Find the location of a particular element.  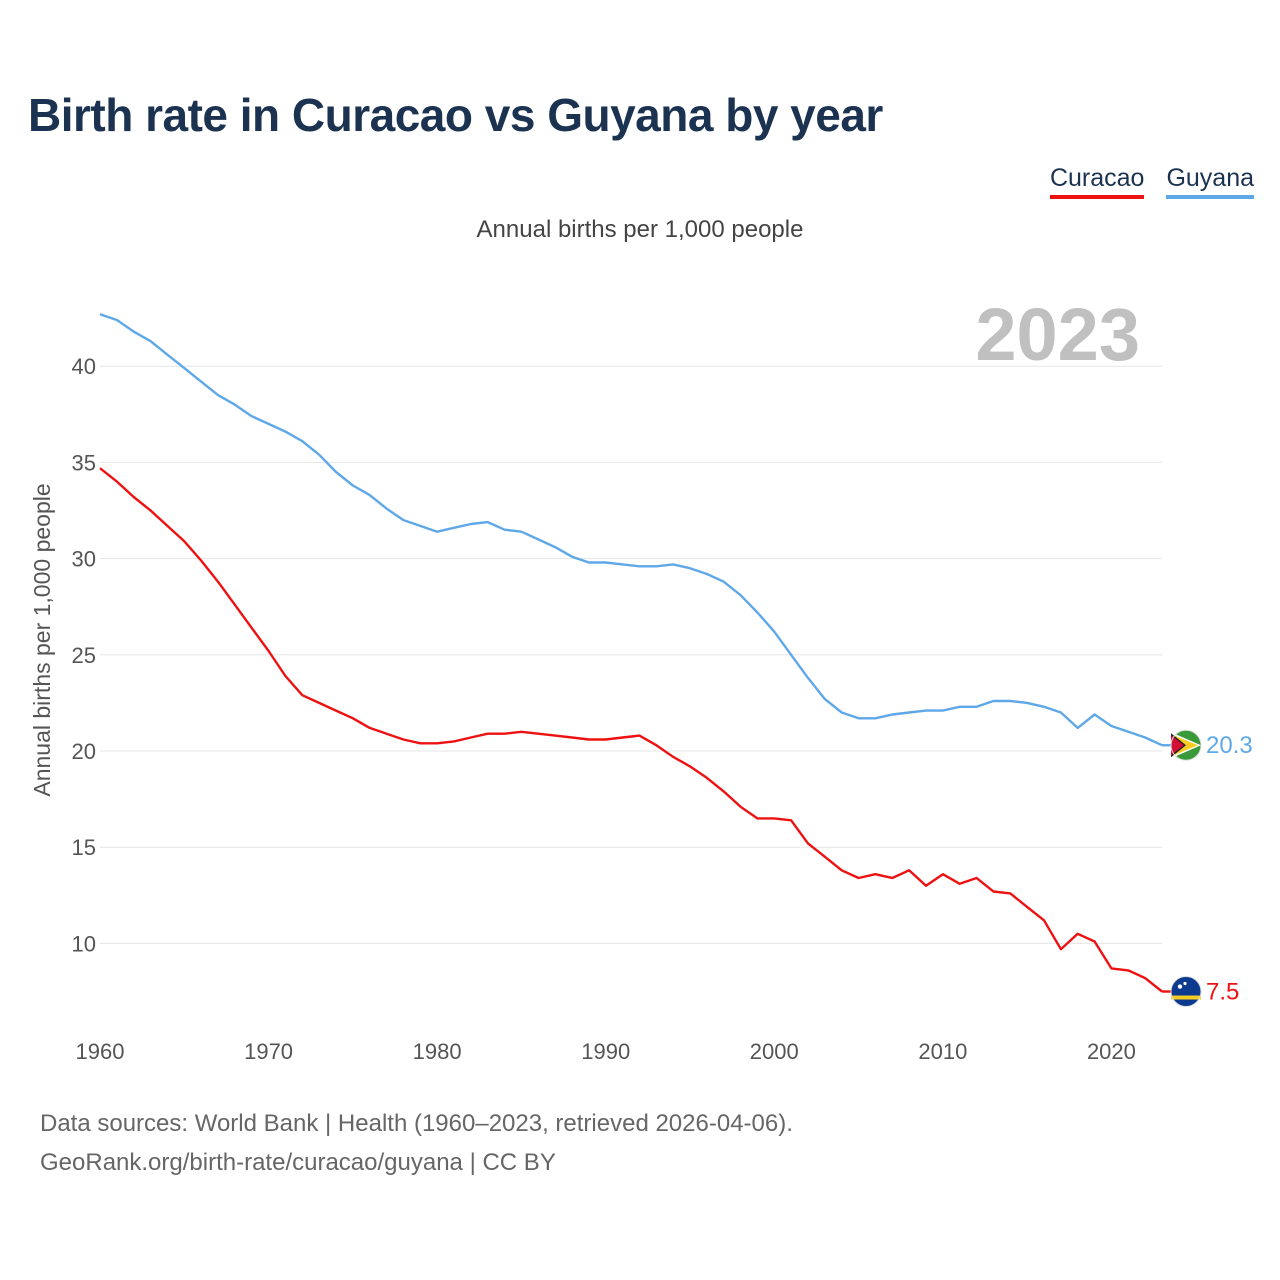

y-tick-label: 15 is located at coordinates (84, 847).